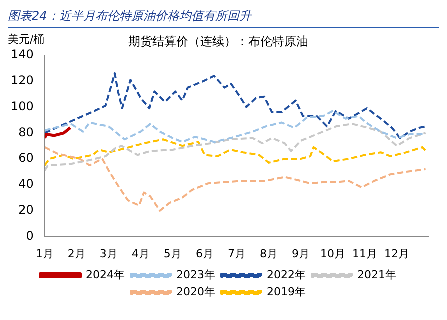 This screenshot has height=320, width=447. I want to click on y-tick-label: 20, so click(26, 210).